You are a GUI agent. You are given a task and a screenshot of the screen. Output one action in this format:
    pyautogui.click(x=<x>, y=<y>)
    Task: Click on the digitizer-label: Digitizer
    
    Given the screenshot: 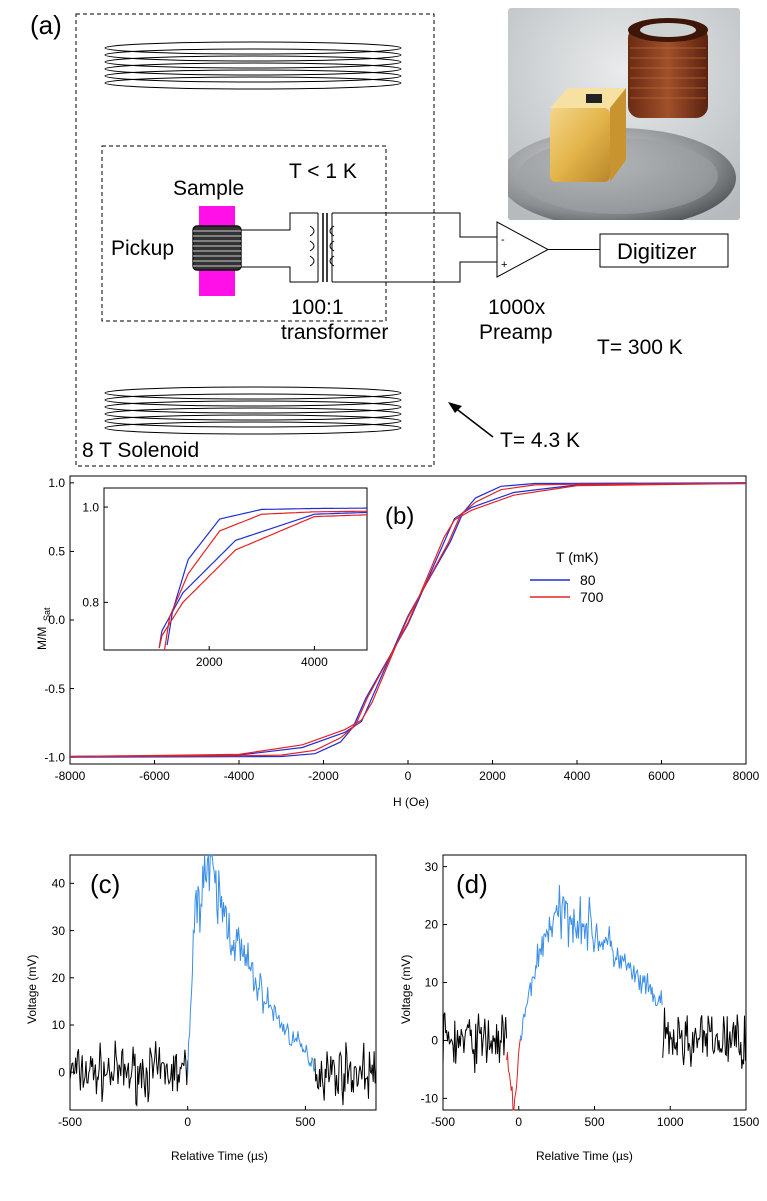 What is the action you would take?
    pyautogui.click(x=656, y=251)
    